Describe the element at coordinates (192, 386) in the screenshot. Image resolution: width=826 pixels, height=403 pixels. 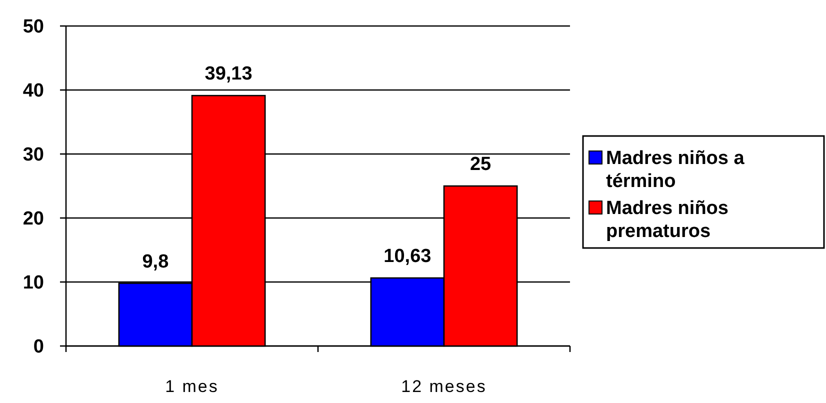
I see `x-tick-label: 1 mes` at that location.